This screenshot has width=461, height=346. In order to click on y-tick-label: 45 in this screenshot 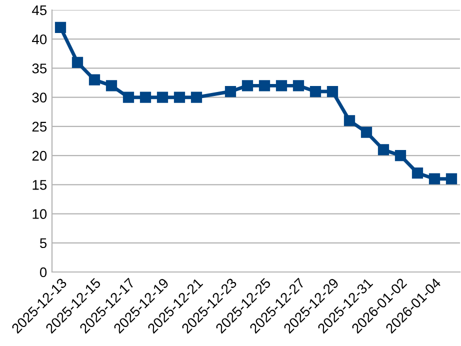, I will do `click(39, 10)`.